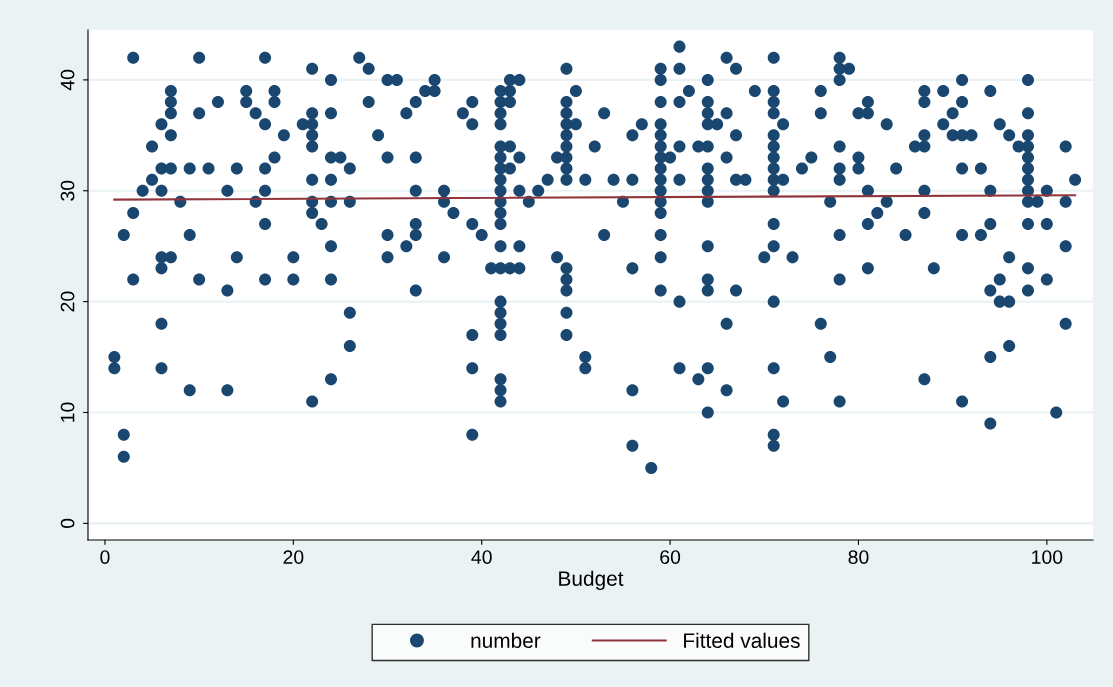 This screenshot has width=1113, height=687. Describe the element at coordinates (670, 557) in the screenshot. I see `x-tick-label: 60` at that location.